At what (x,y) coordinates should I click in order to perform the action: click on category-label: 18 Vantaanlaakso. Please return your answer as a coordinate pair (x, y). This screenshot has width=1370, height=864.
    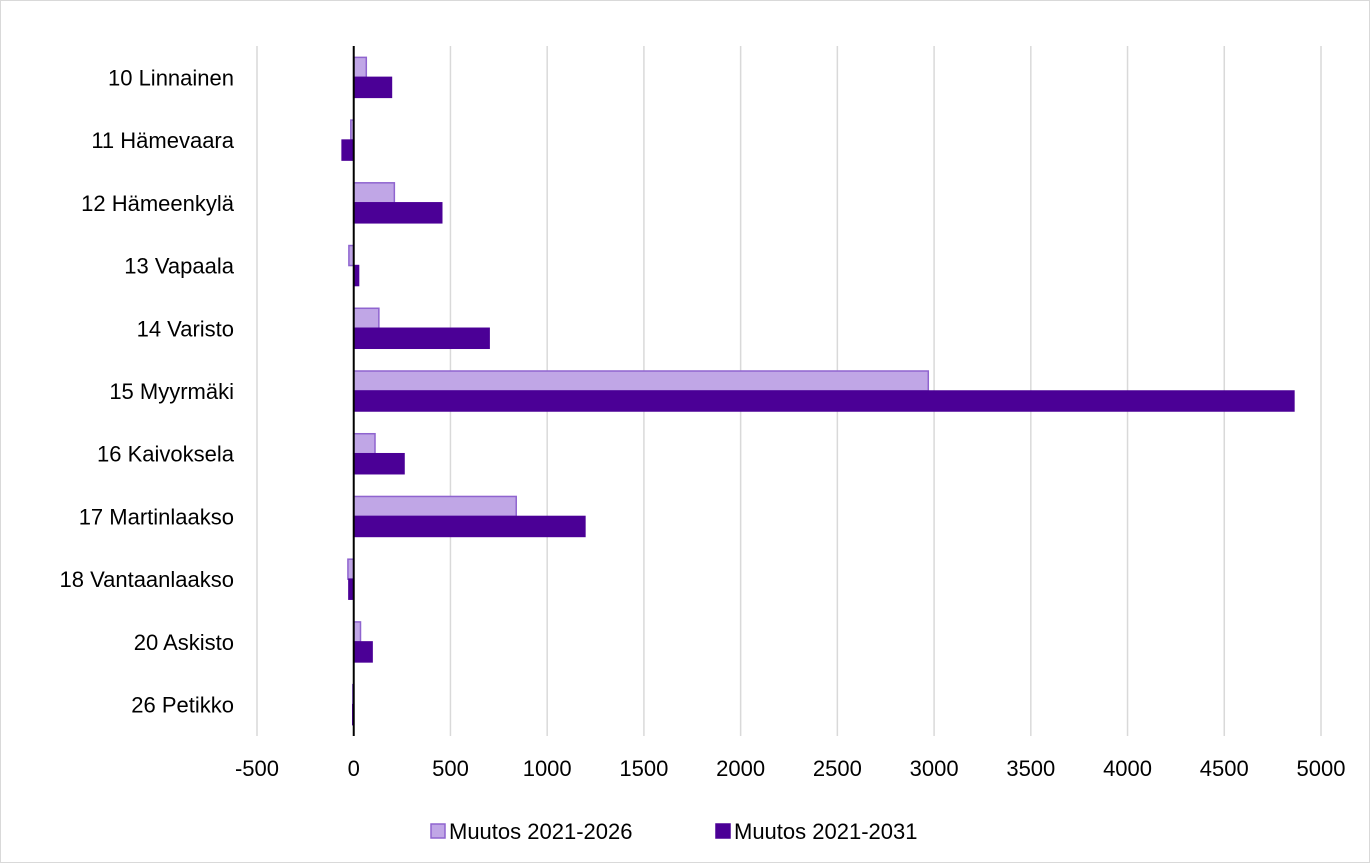
    Looking at the image, I should click on (146, 579).